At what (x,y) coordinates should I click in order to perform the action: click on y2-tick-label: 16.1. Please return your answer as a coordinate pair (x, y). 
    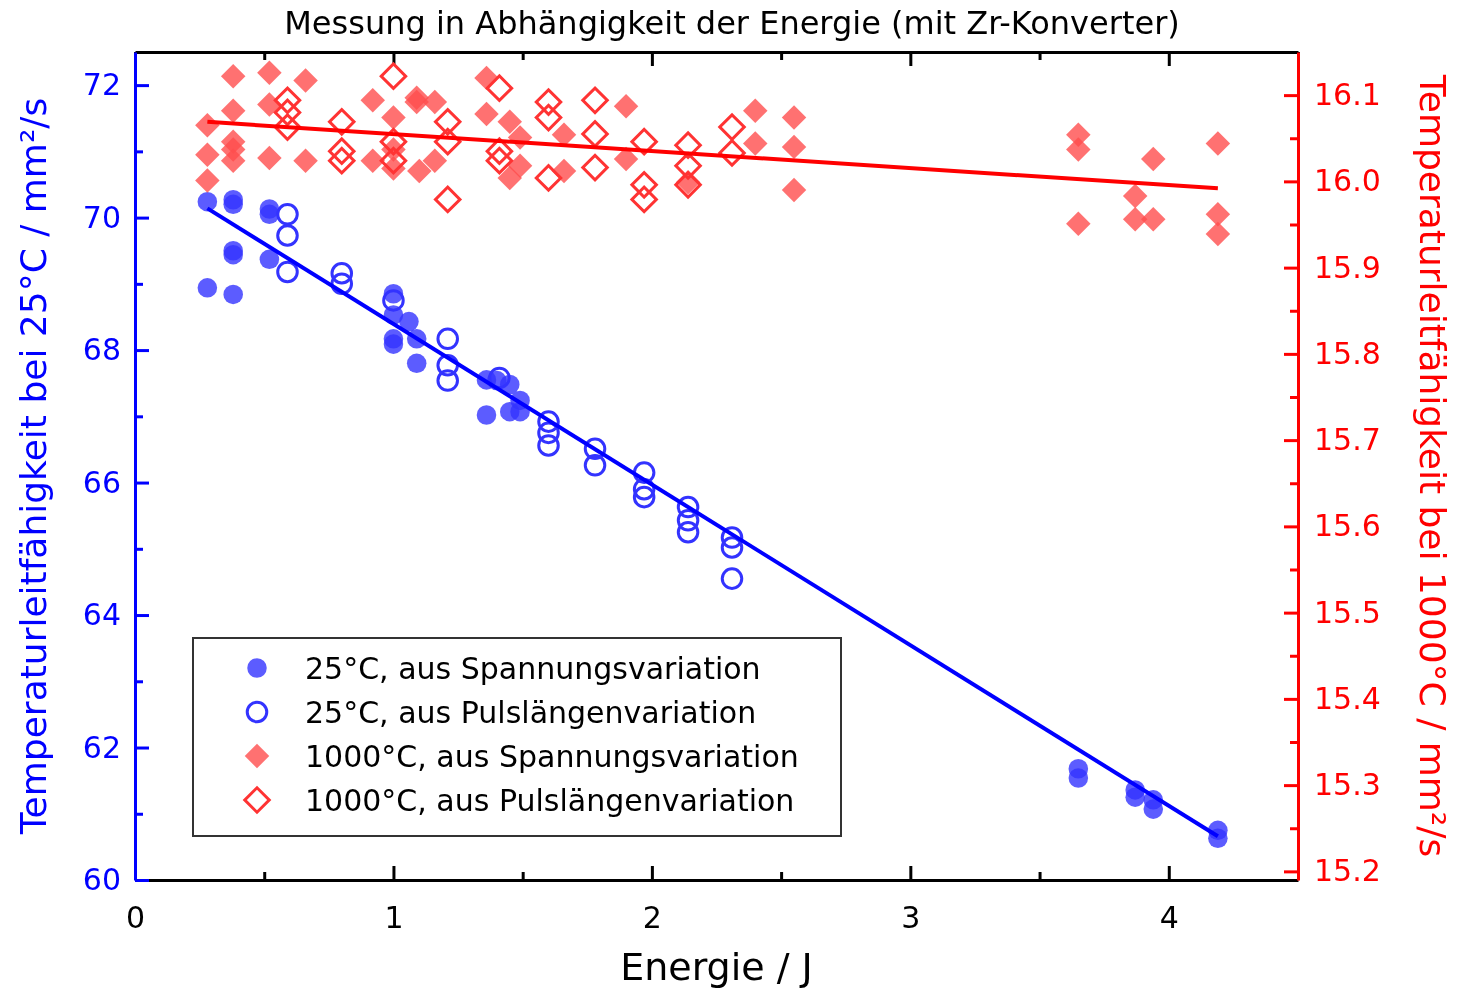
    Looking at the image, I should click on (1347, 95).